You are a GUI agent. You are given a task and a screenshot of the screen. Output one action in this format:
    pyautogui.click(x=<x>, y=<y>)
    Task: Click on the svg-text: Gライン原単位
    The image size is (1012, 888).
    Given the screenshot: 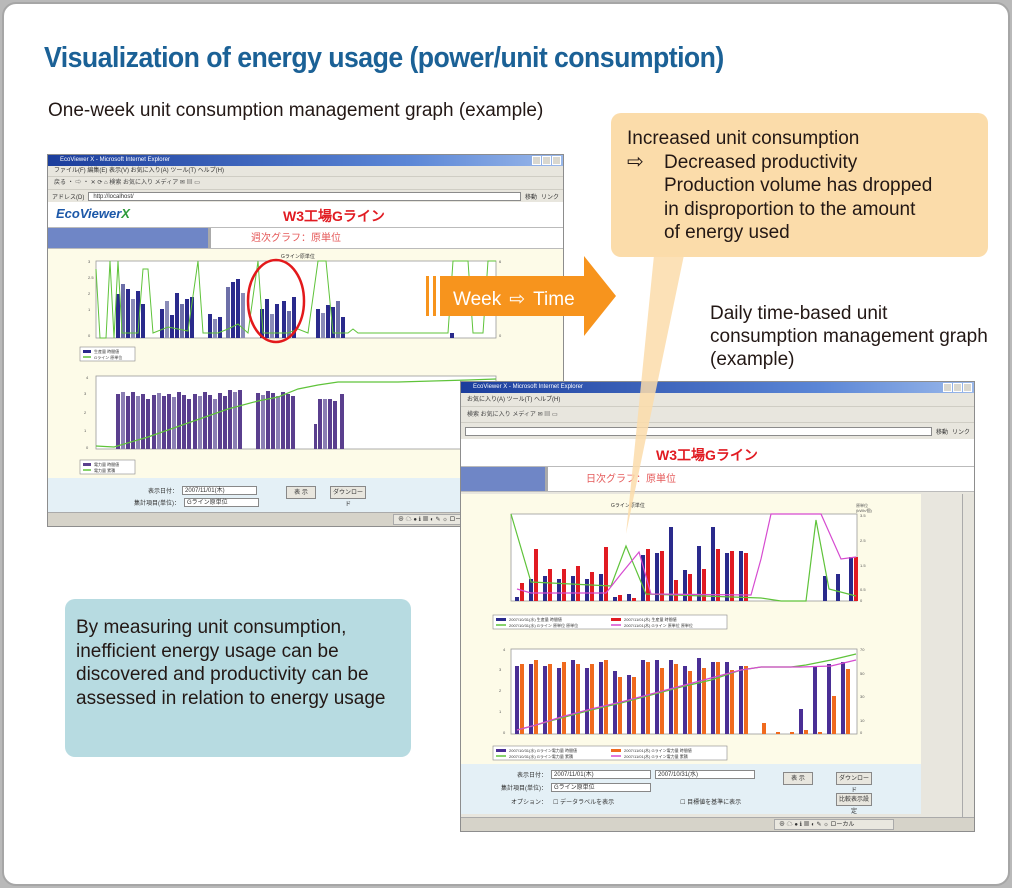 What is the action you would take?
    pyautogui.click(x=628, y=505)
    